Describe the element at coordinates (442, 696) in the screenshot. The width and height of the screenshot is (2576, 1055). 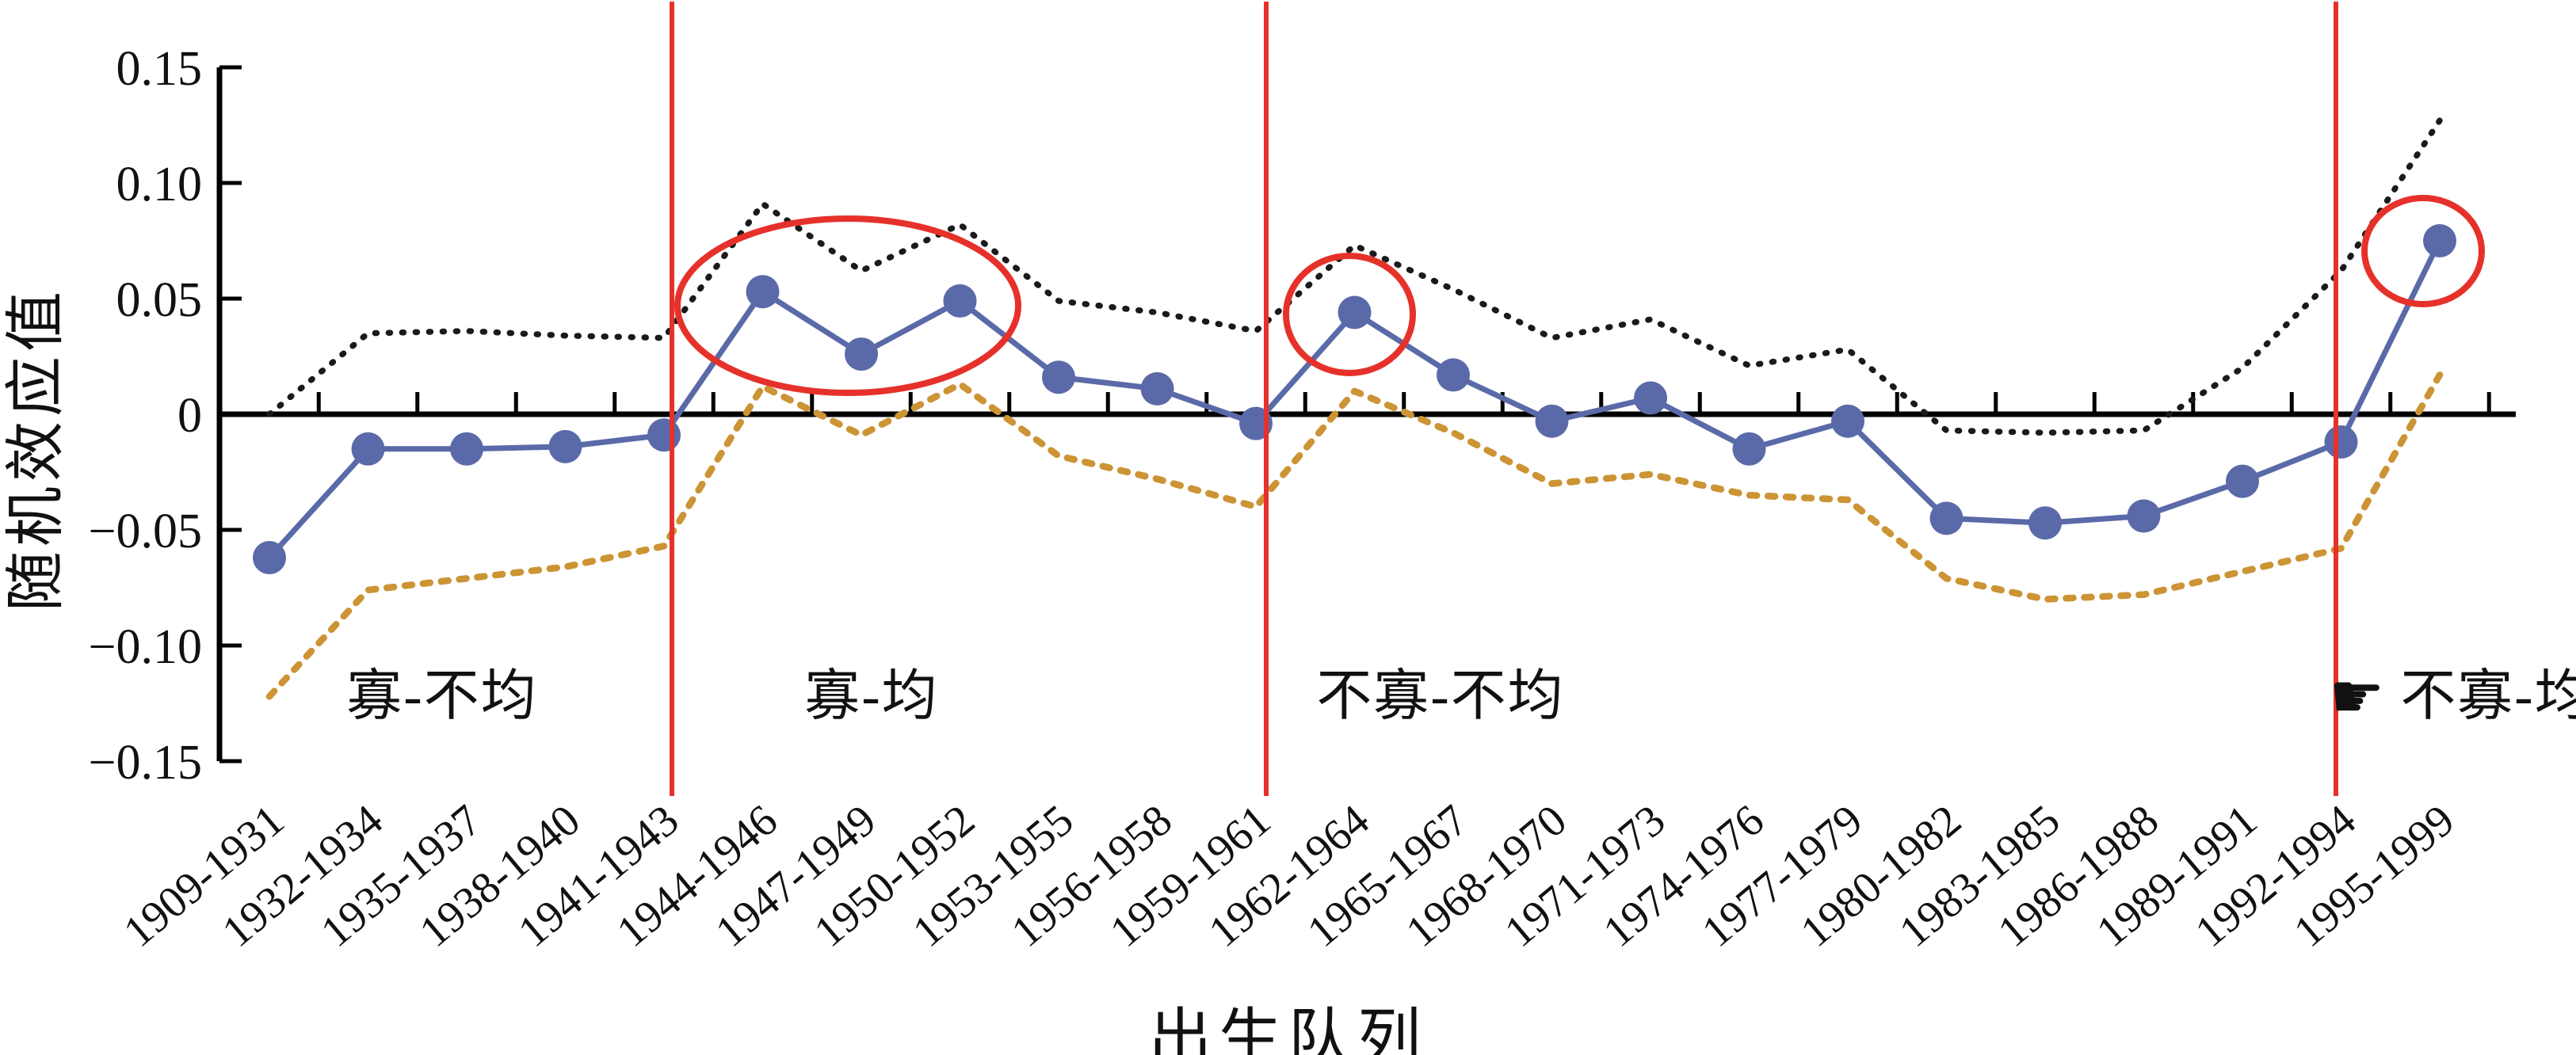
I see `region-label-widow-unequal: 寡-不均` at that location.